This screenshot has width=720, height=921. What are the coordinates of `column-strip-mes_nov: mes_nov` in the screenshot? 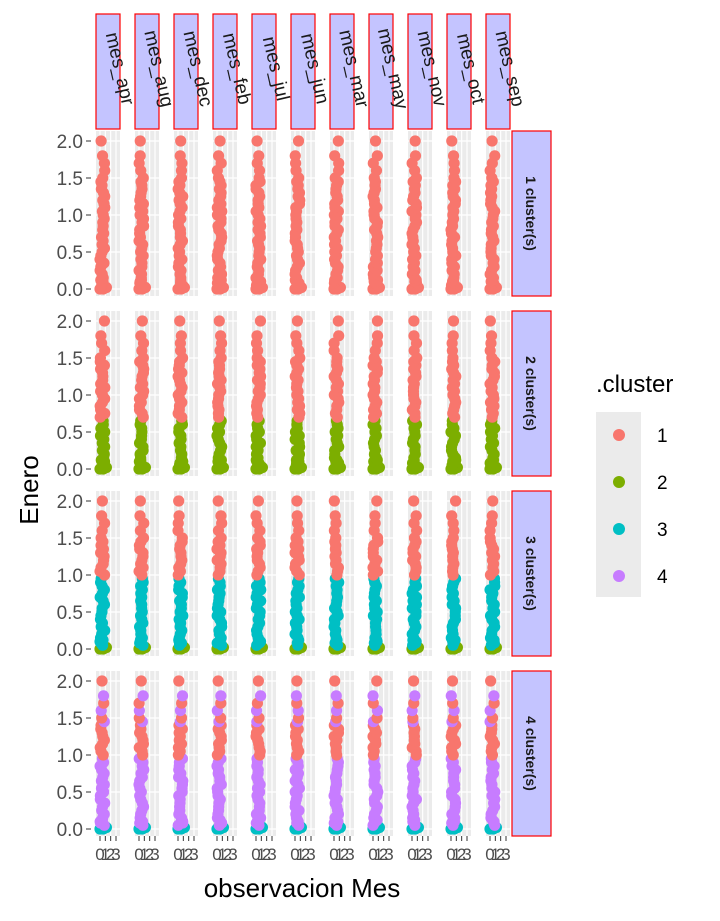 It's located at (428, 71).